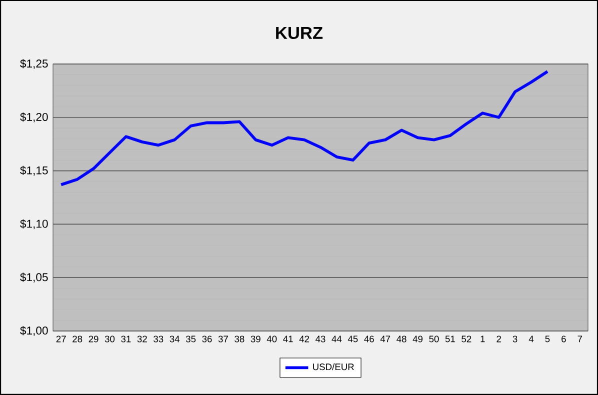  Describe the element at coordinates (109, 339) in the screenshot. I see `x-tick-label: 30` at that location.